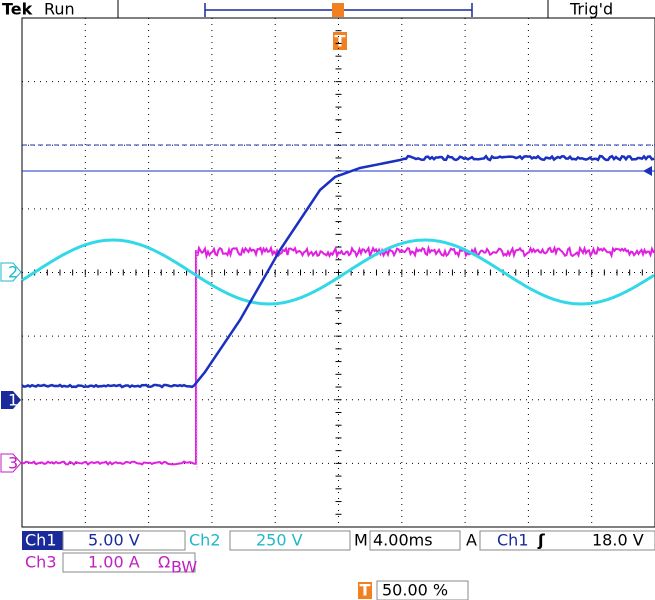  What do you see at coordinates (164, 562) in the screenshot?
I see `ch3-flags: Ω` at bounding box center [164, 562].